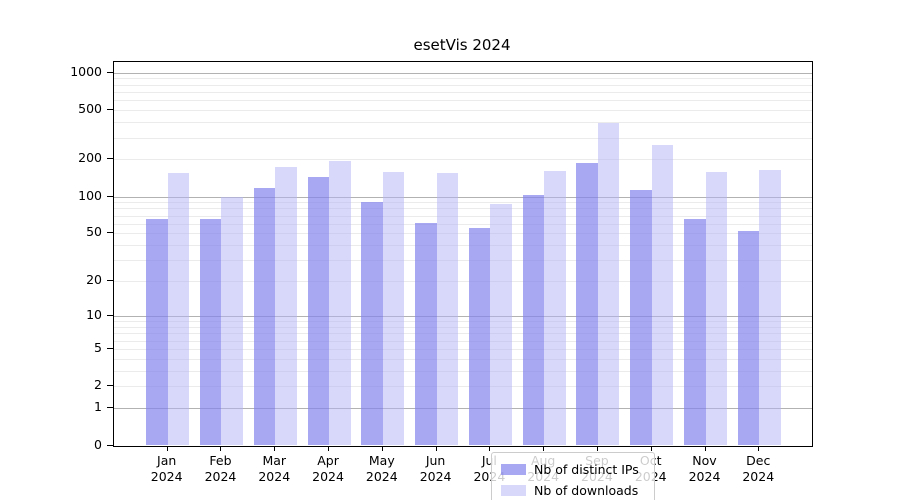  I want to click on legend-swatch-downloads, so click(513, 490).